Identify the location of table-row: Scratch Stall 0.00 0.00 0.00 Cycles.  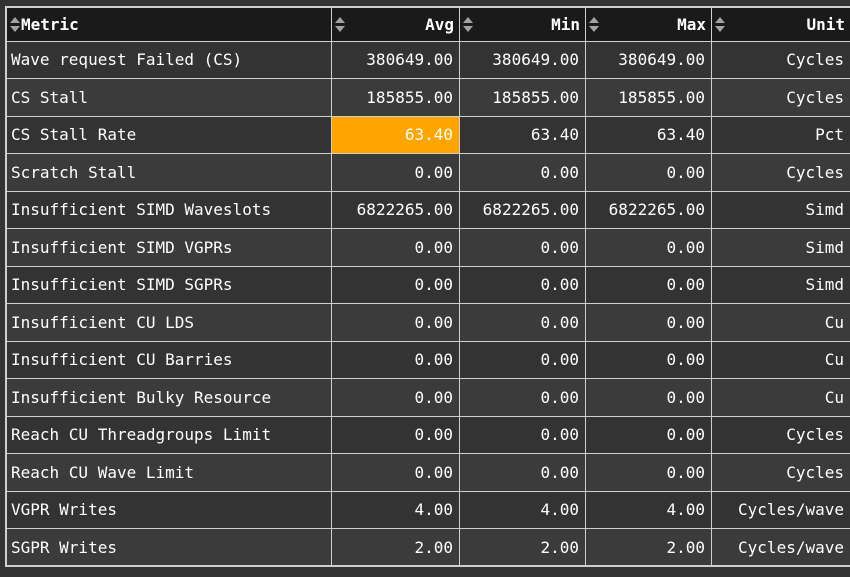
(427, 172).